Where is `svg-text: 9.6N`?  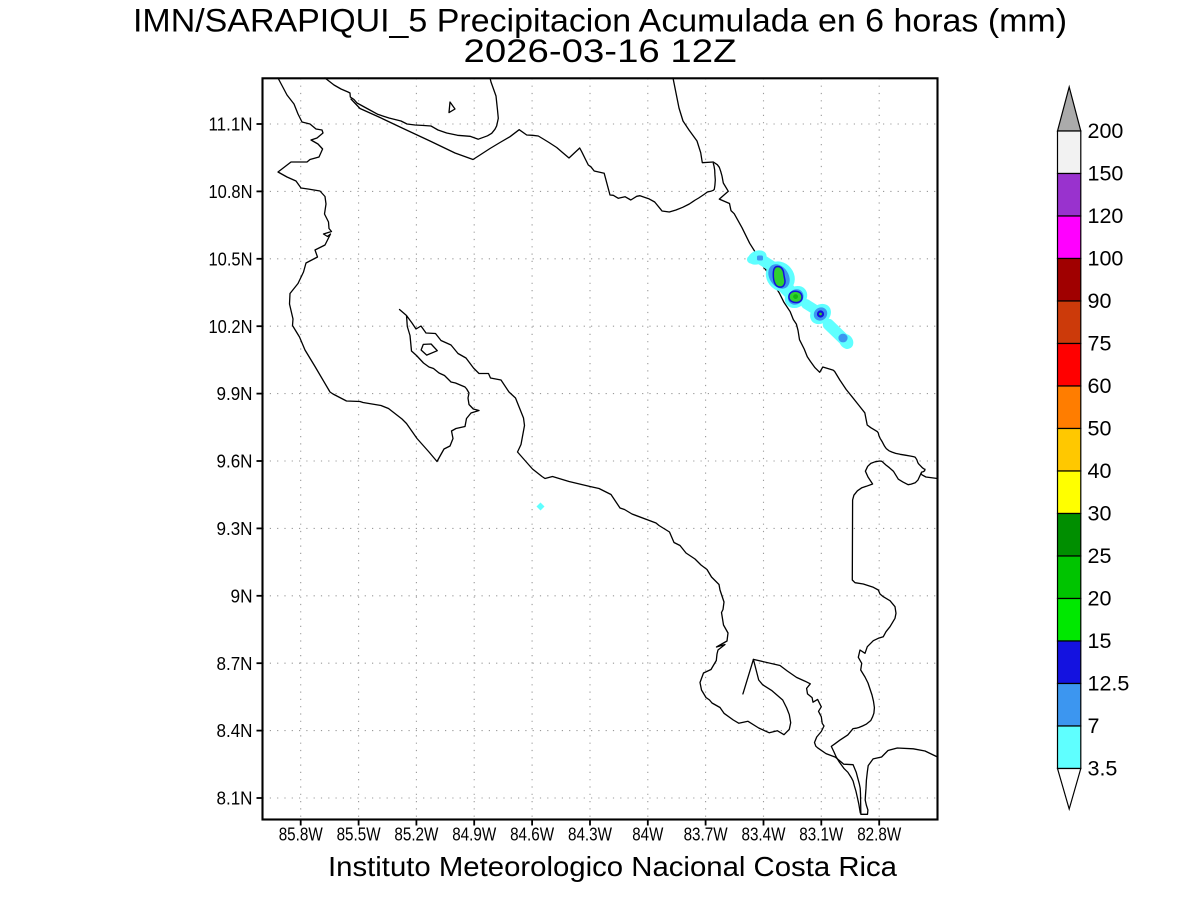
svg-text: 9.6N is located at coordinates (235, 462).